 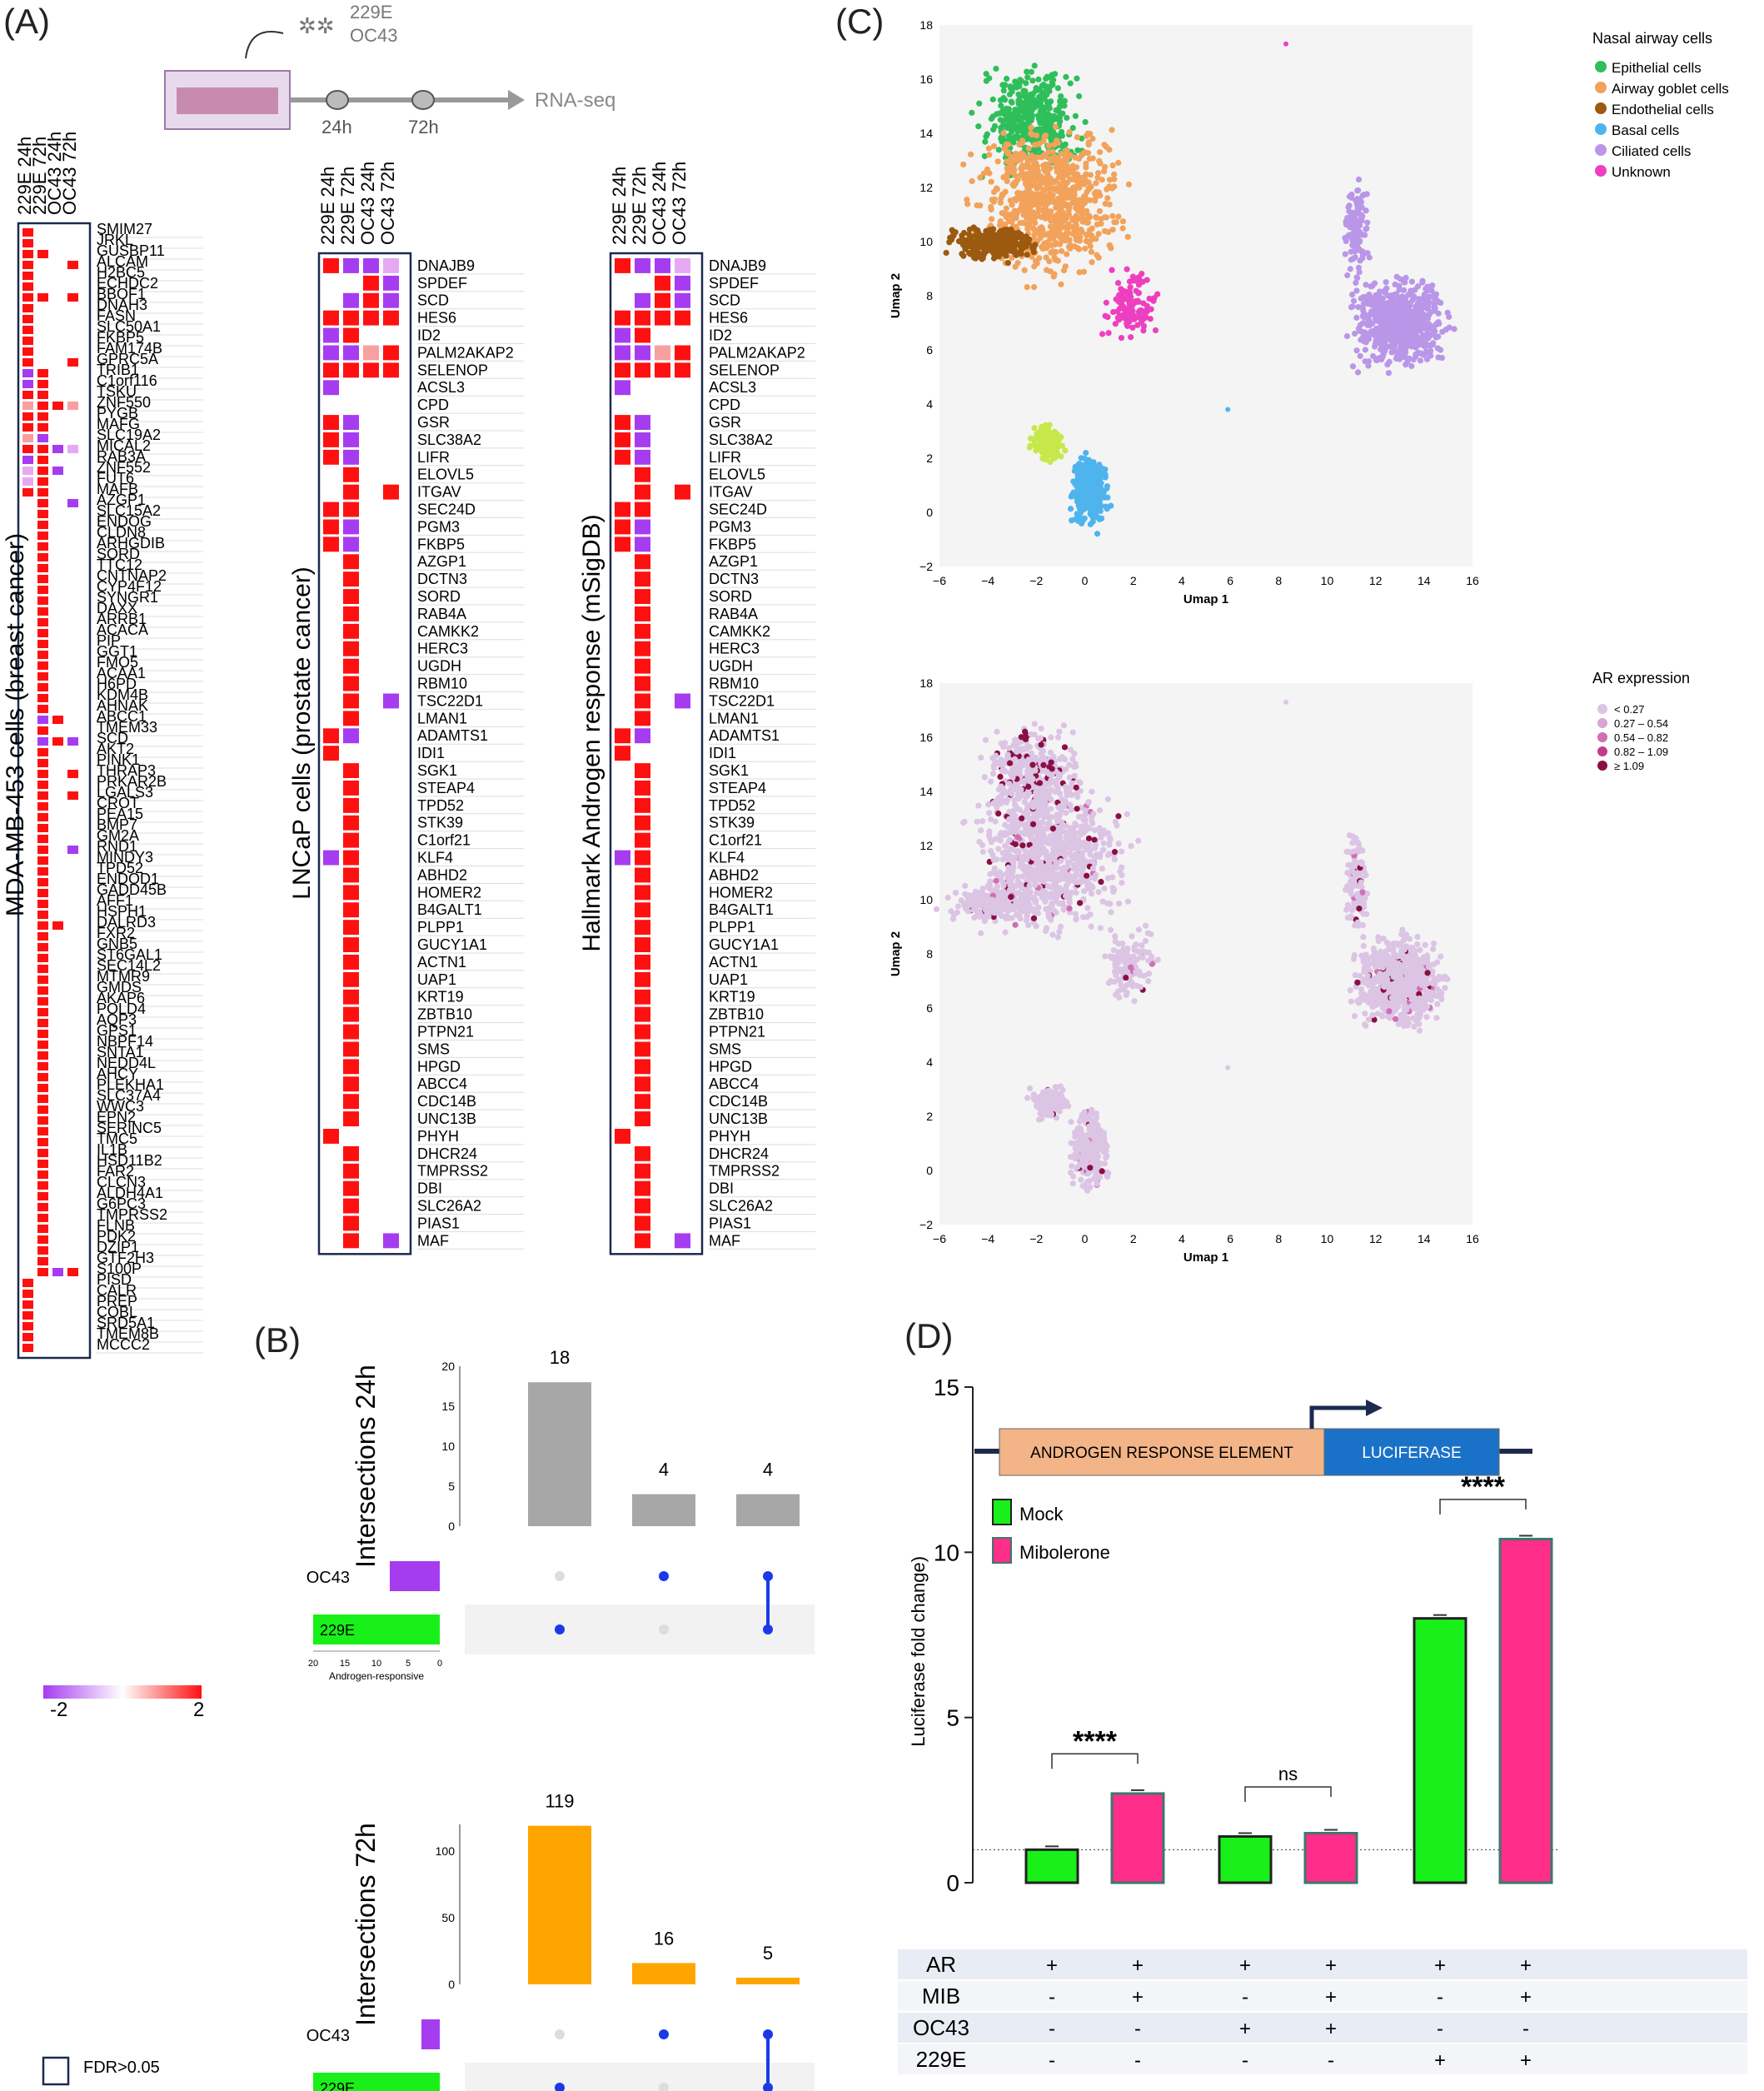 I want to click on lncap-gene-label: PHYH, so click(x=438, y=1136).